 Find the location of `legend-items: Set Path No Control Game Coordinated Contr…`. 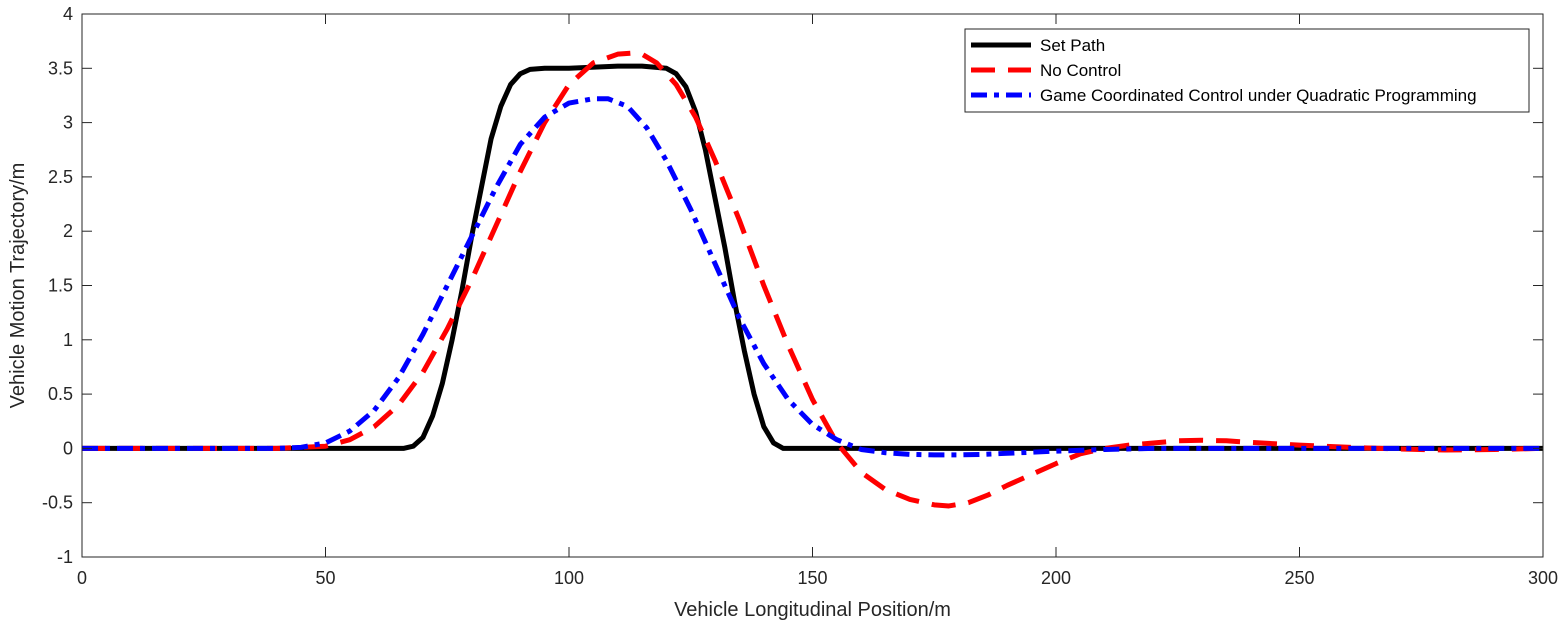

legend-items: Set Path No Control Game Coordinated Contr… is located at coordinates (1224, 70).